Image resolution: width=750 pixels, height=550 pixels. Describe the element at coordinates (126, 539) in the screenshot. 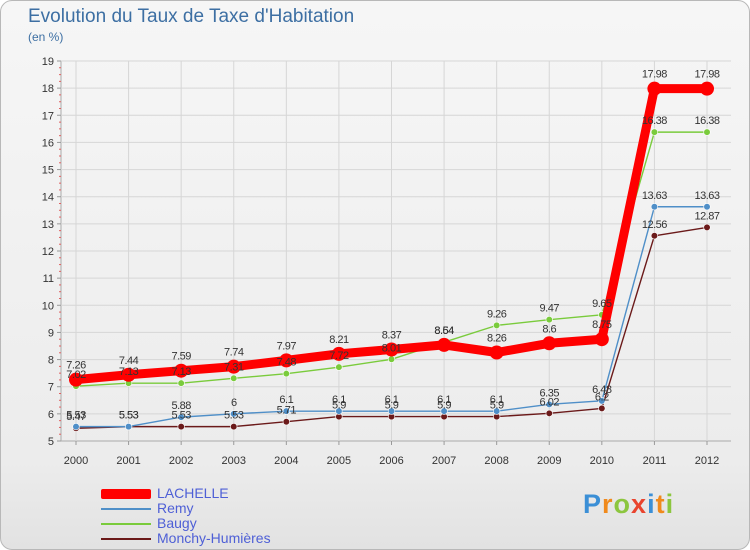

I see `legend-swatch-monchy` at that location.